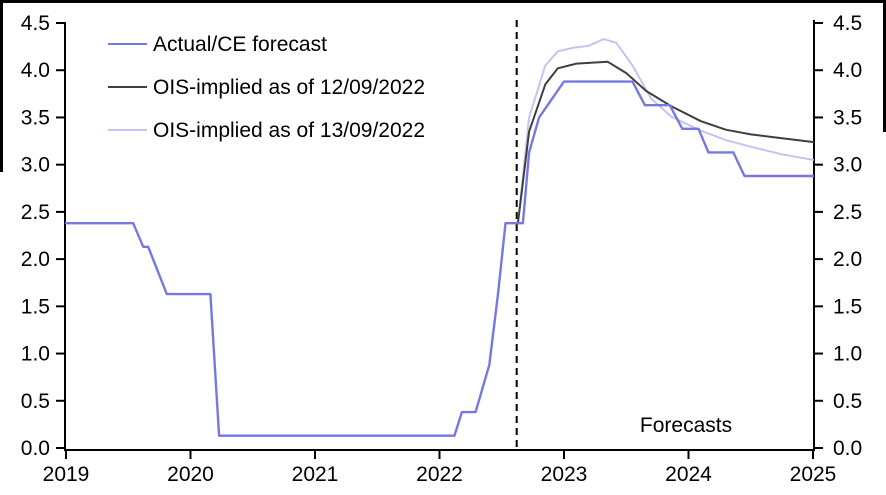 The height and width of the screenshot is (495, 886). What do you see at coordinates (35, 212) in the screenshot?
I see `y-tick-label-left: 2.5` at bounding box center [35, 212].